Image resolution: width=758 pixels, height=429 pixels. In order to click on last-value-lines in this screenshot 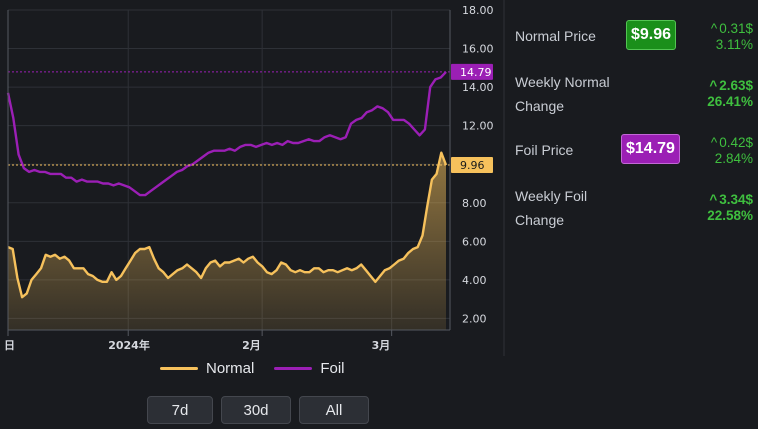, I will do `click(229, 118)`.